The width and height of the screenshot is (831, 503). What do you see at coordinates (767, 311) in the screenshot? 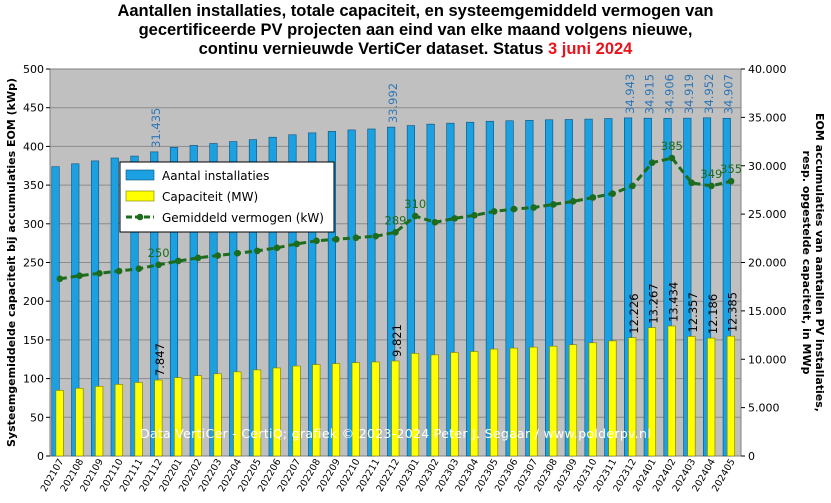
I see `right-tick-label: 15.000` at bounding box center [767, 311].